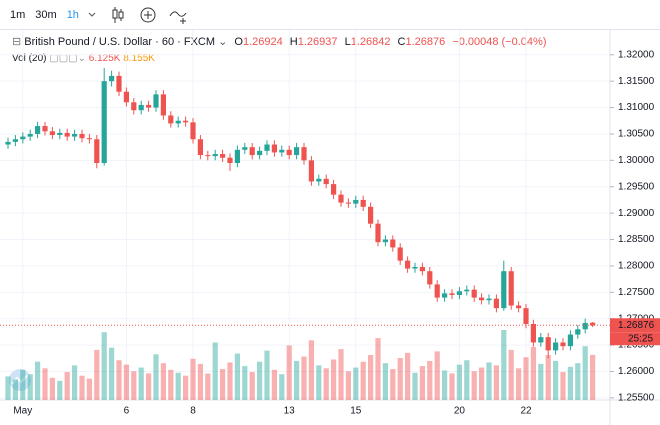 The width and height of the screenshot is (660, 425). What do you see at coordinates (127, 411) in the screenshot?
I see `x-tick-label: 6` at bounding box center [127, 411].